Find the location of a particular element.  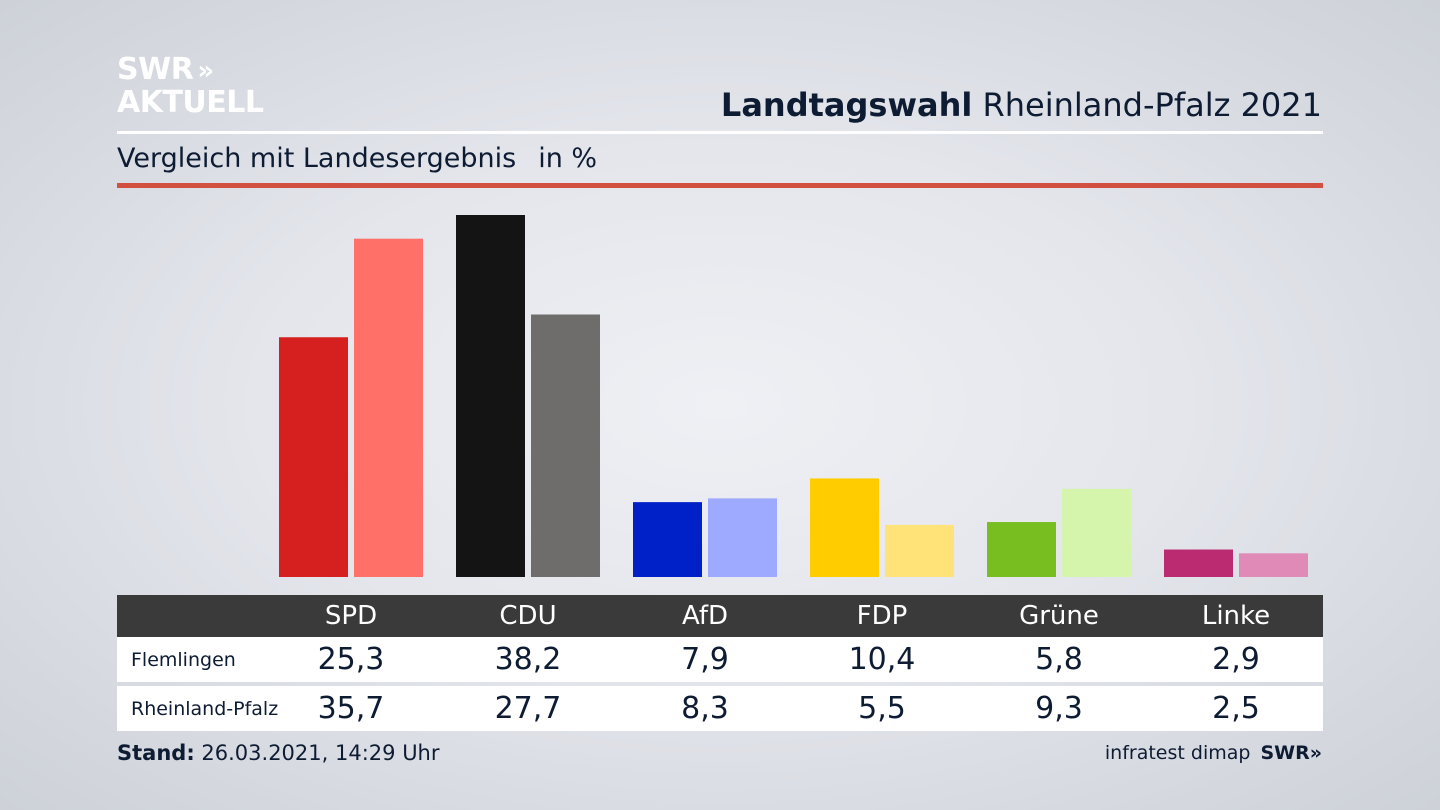

timestamp: Stand: 26.03.2021, 14:29 Uhr is located at coordinates (278, 753).